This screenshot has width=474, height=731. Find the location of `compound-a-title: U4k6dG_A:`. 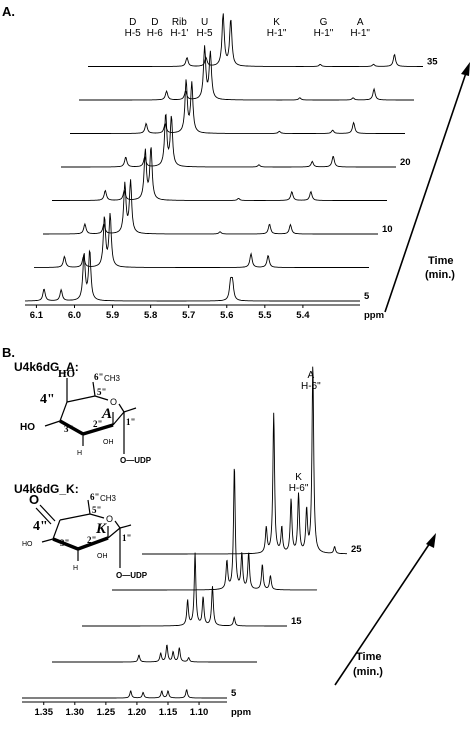

compound-a-title: U4k6dG_A: is located at coordinates (46, 367).